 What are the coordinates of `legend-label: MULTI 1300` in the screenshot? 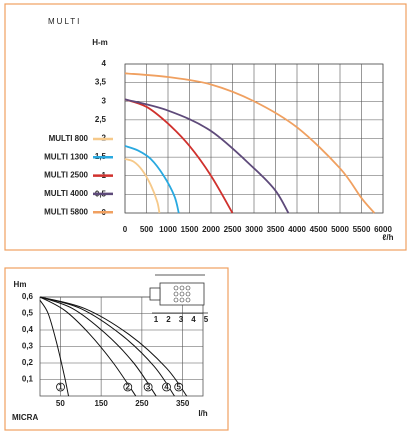 It's located at (66, 156).